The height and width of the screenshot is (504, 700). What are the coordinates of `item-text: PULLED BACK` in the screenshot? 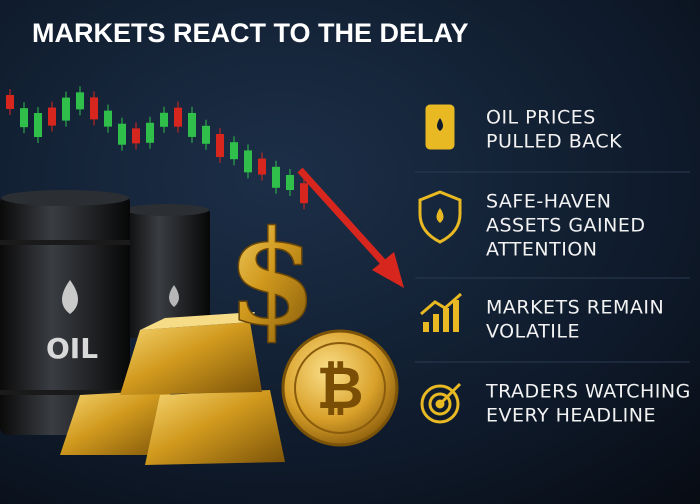 It's located at (554, 142).